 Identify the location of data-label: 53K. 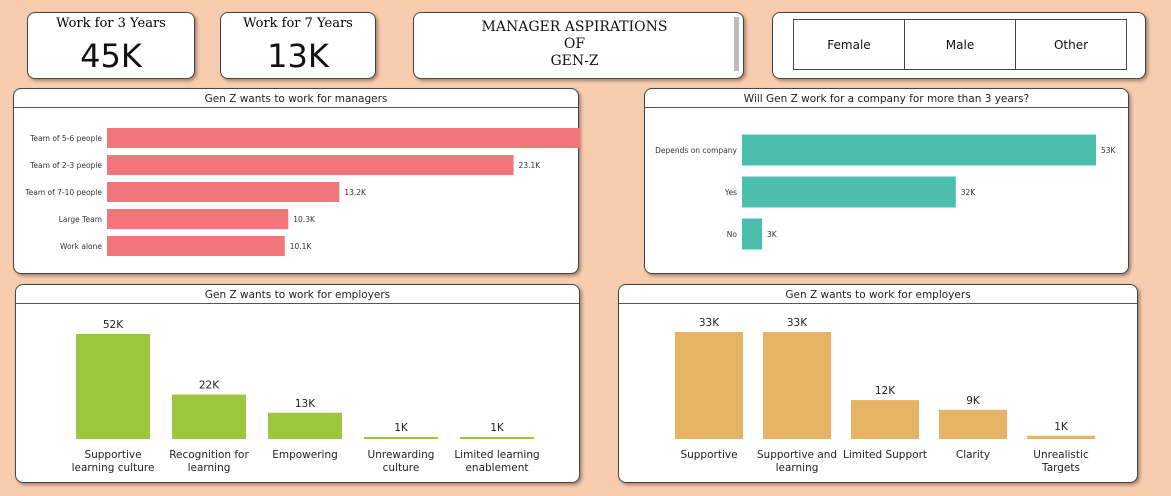
(1109, 150).